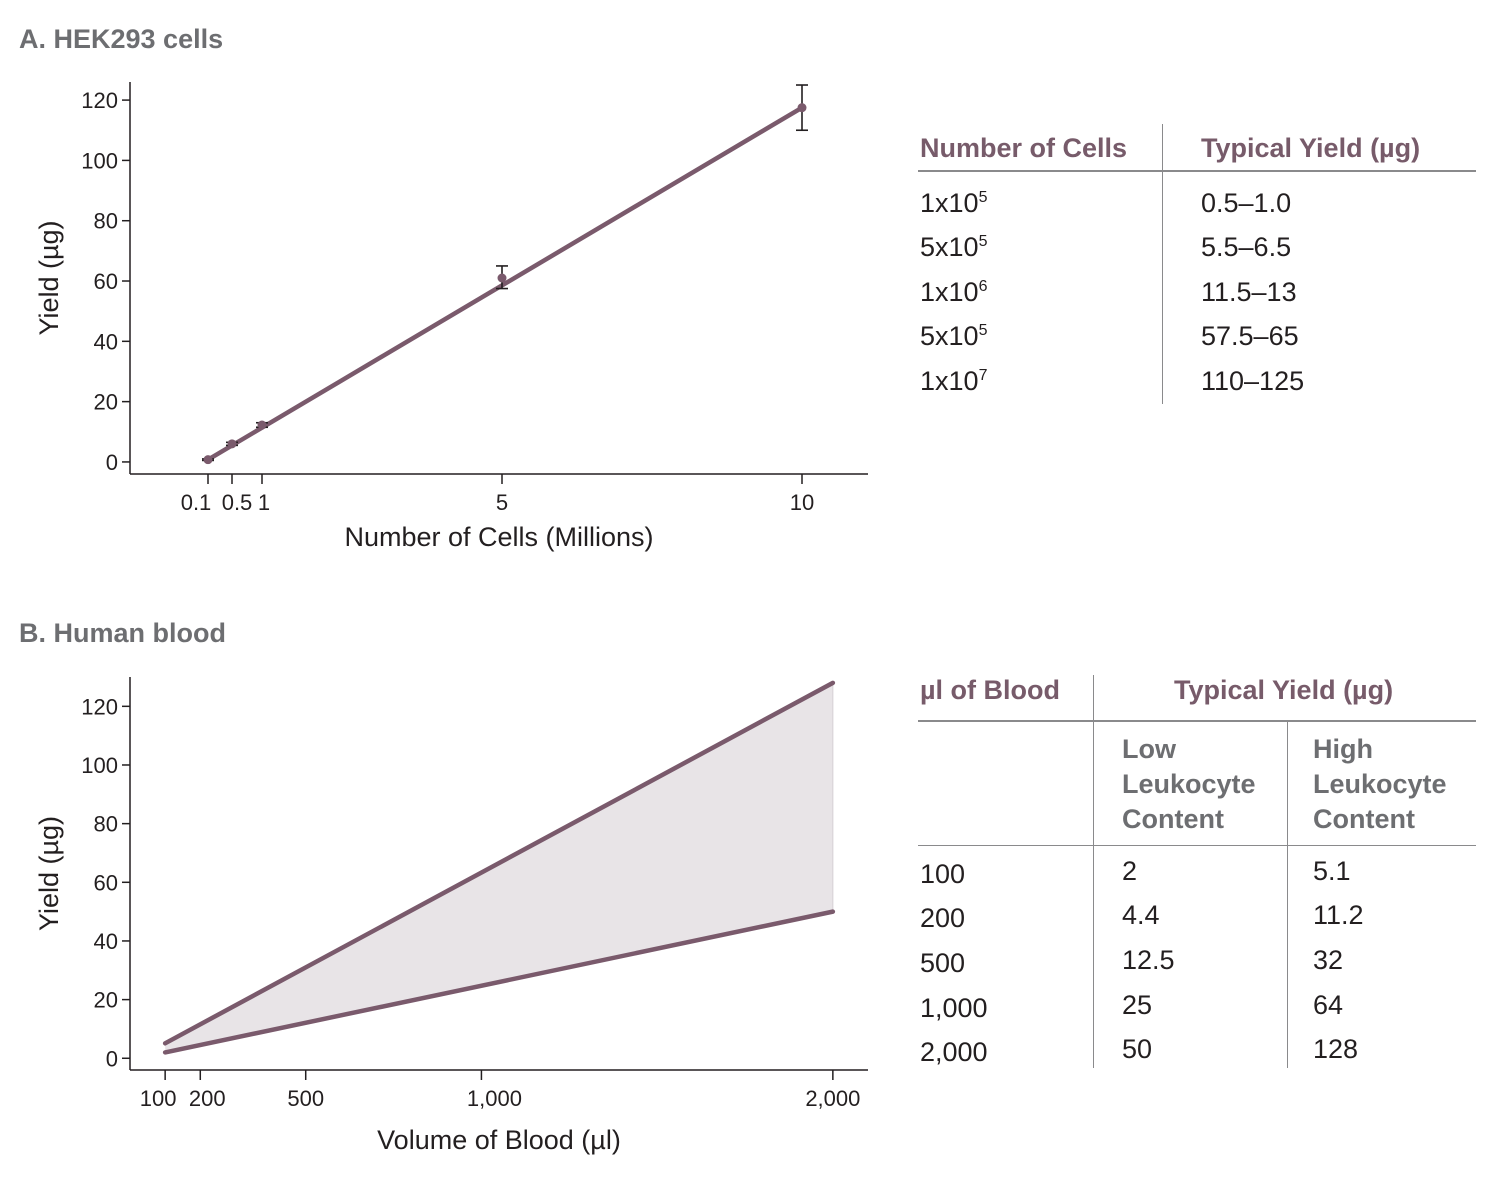 This screenshot has width=1500, height=1200. I want to click on table-a-header-cells: Number of Cells, so click(1024, 148).